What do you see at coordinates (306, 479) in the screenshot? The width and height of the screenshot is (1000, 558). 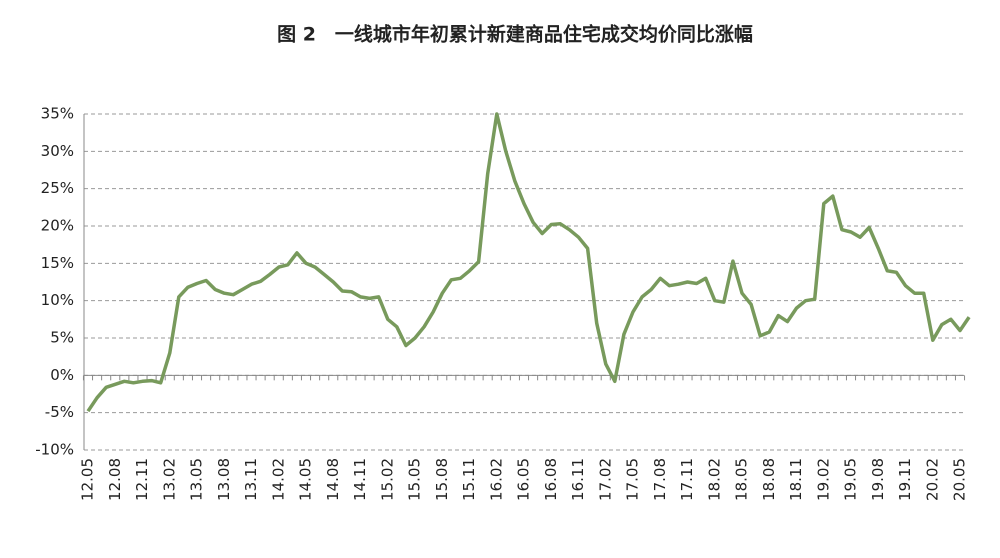 I see `x-tick-label: 14.05` at bounding box center [306, 479].